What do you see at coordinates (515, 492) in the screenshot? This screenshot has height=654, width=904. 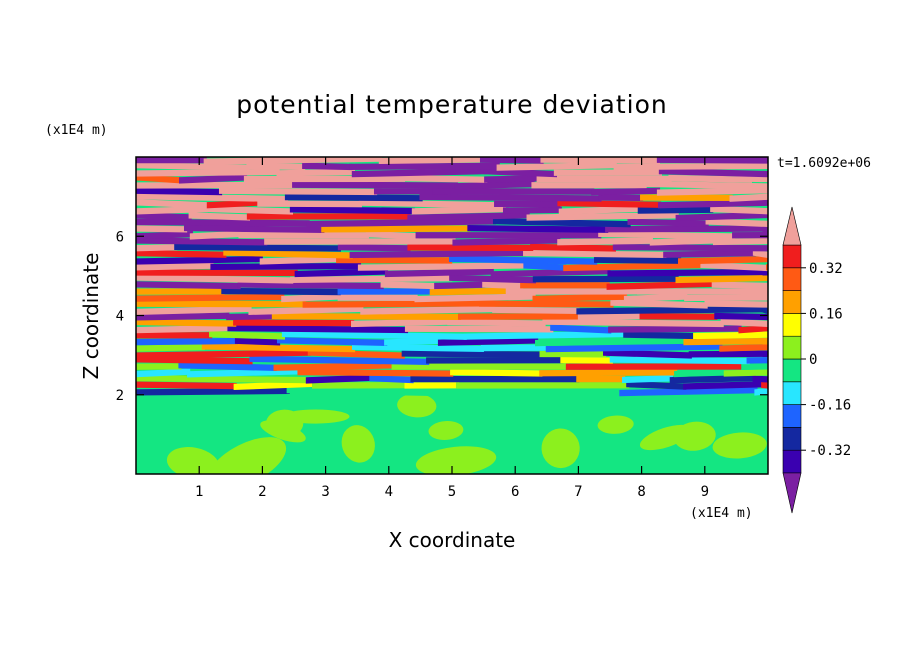 I see `x-tick-label: 6` at bounding box center [515, 492].